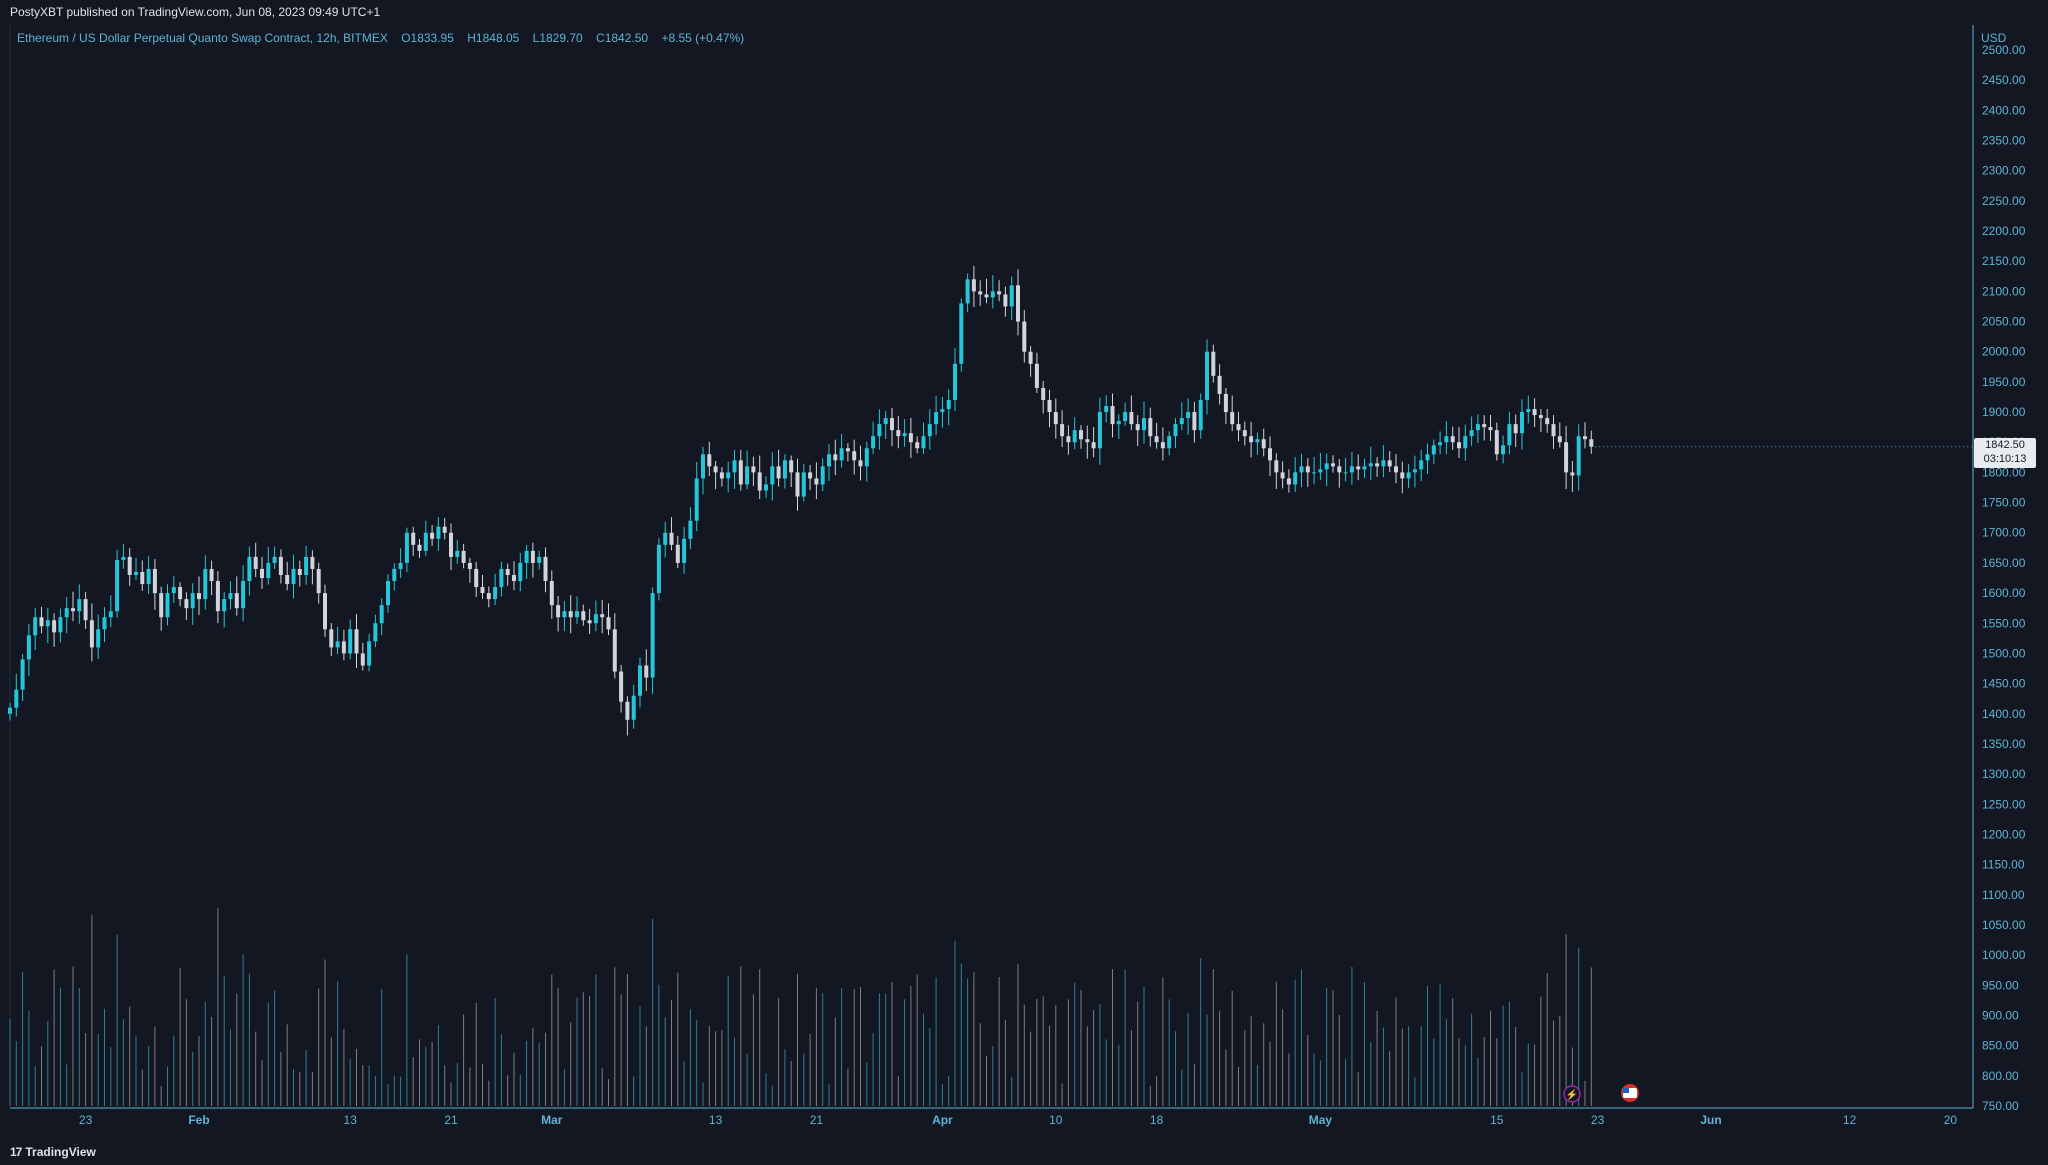  Describe the element at coordinates (2004, 50) in the screenshot. I see `y-tick-label: 2500.00` at that location.